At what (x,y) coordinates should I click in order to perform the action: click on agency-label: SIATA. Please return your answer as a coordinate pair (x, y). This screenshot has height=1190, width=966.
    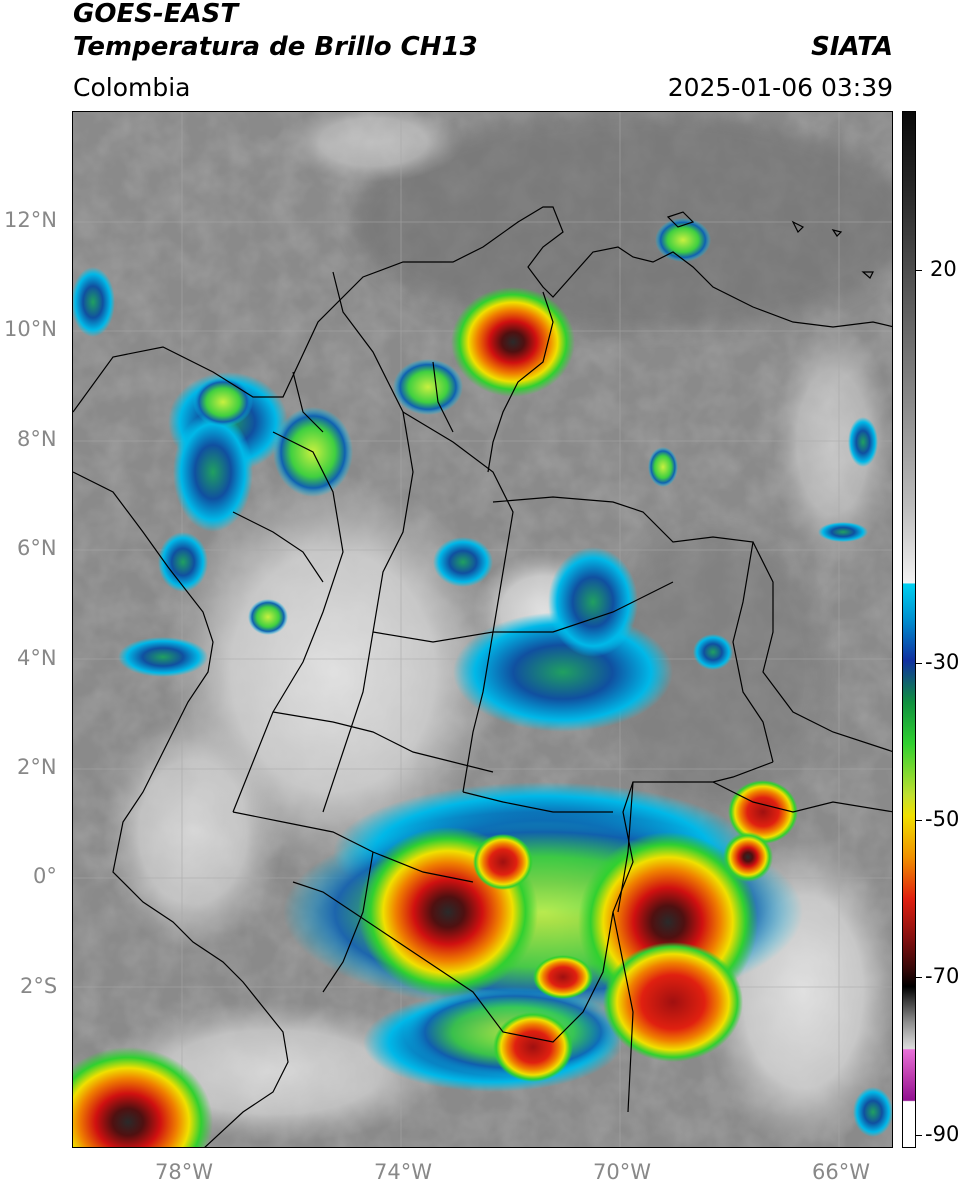
    Looking at the image, I should click on (852, 47).